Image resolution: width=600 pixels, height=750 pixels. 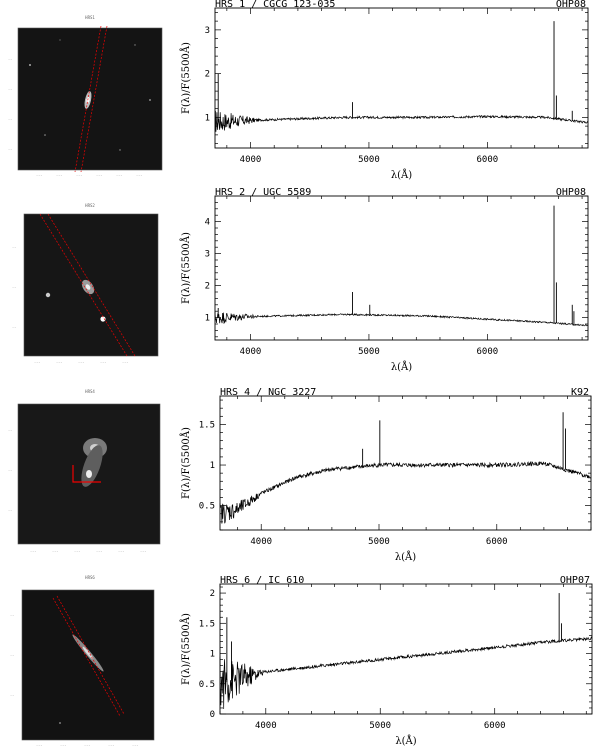 I want to click on thumbnail-svg-hrs1: HRS1 --- --- --- --- --- --- --------, so click(x=85, y=96).